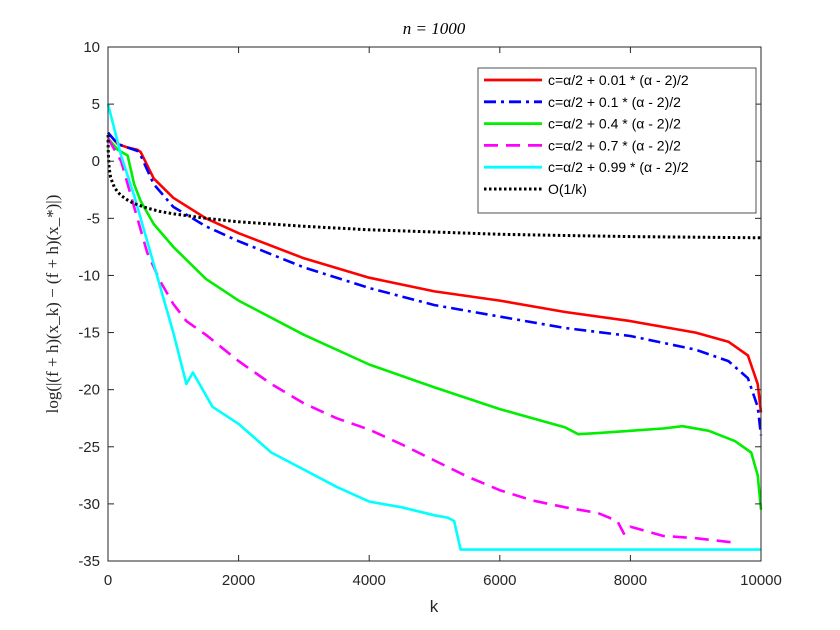  I want to click on x-tick-label: 0, so click(108, 580).